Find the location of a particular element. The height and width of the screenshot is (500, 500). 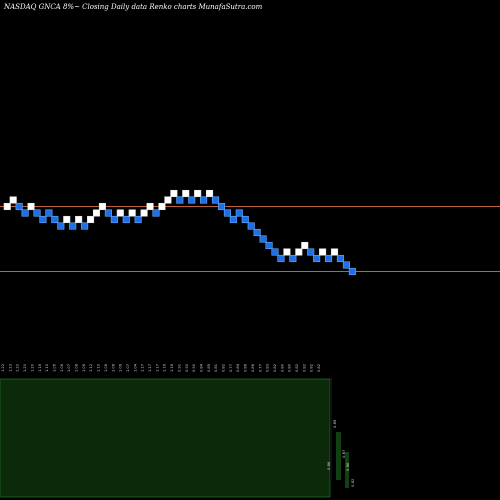

price-tick-label-18: 1.04 is located at coordinates (135, 367).